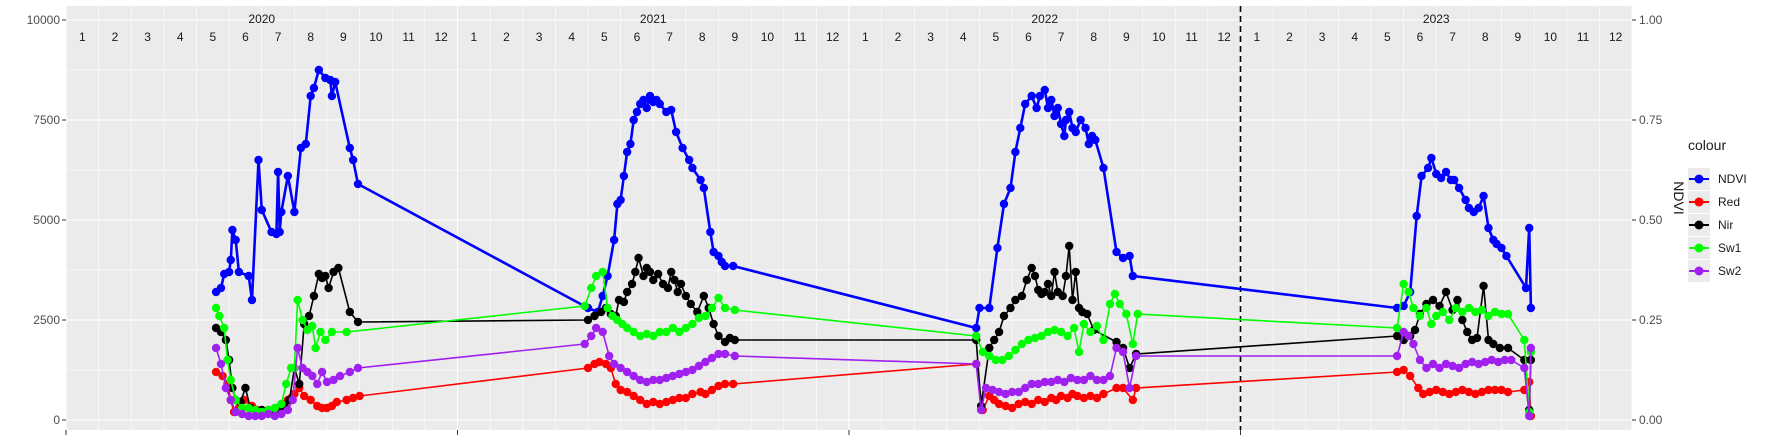 The image size is (1773, 442). I want to click on month-label: 9, so click(343, 37).